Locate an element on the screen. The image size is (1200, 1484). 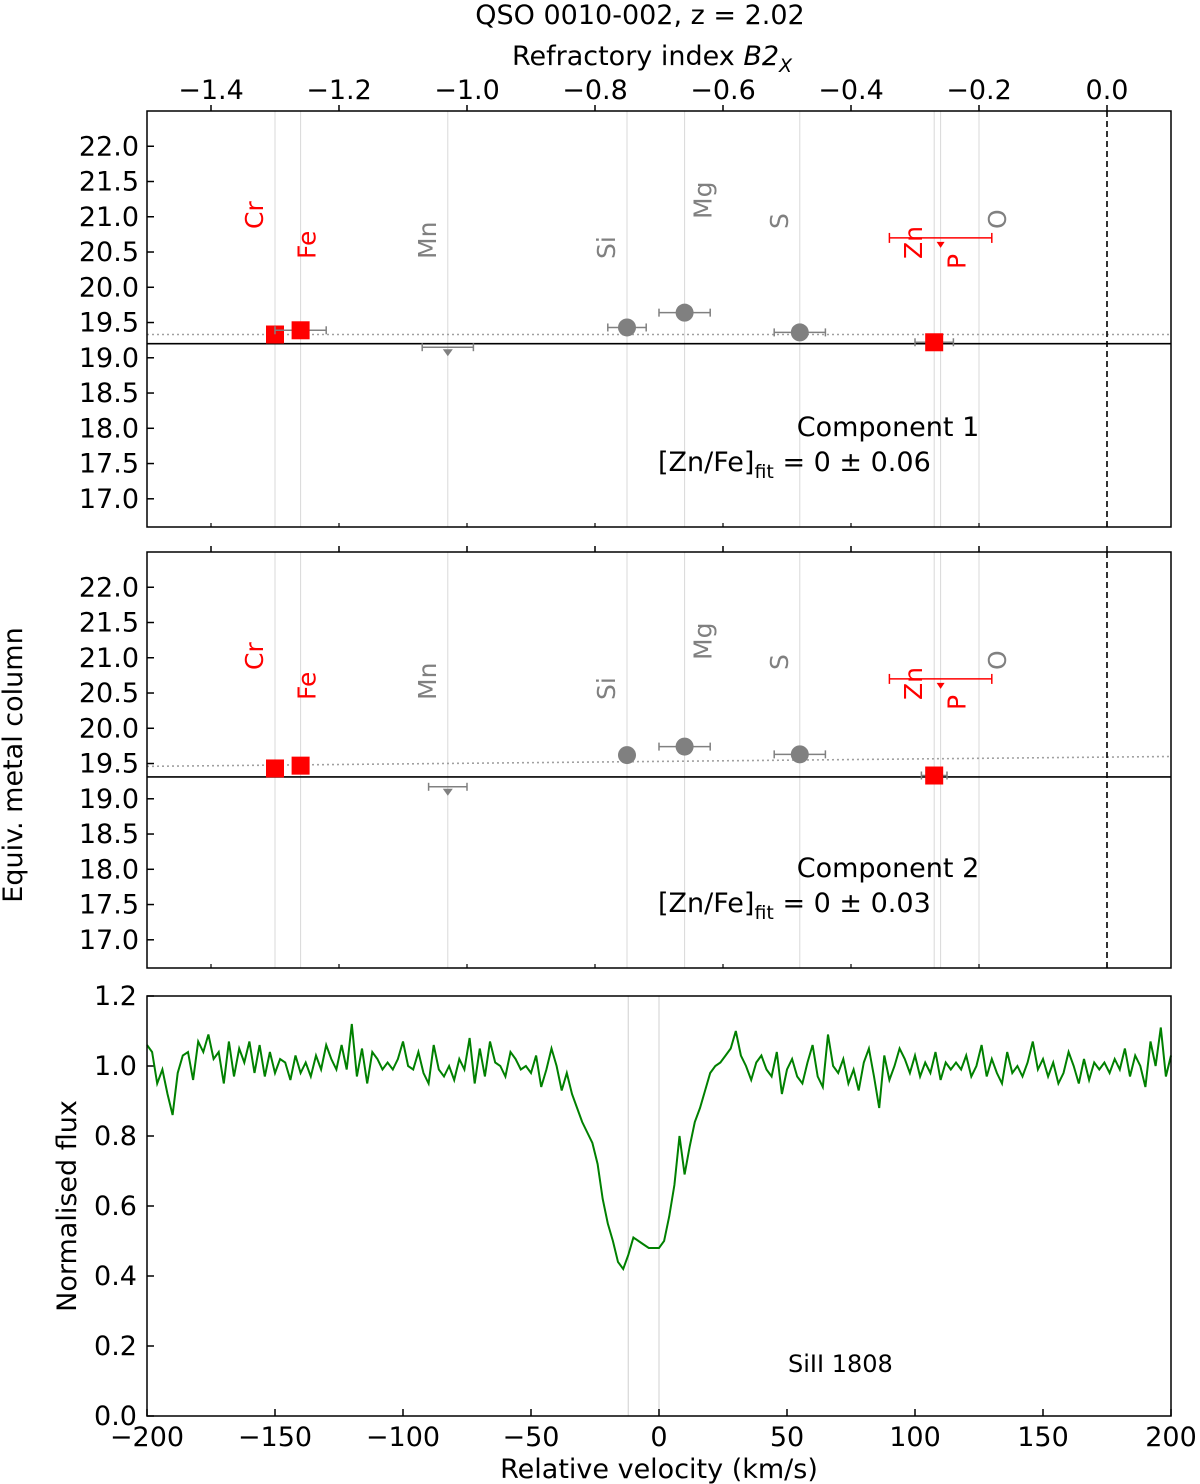
upper-limit-marker-mn is located at coordinates (447, 353).